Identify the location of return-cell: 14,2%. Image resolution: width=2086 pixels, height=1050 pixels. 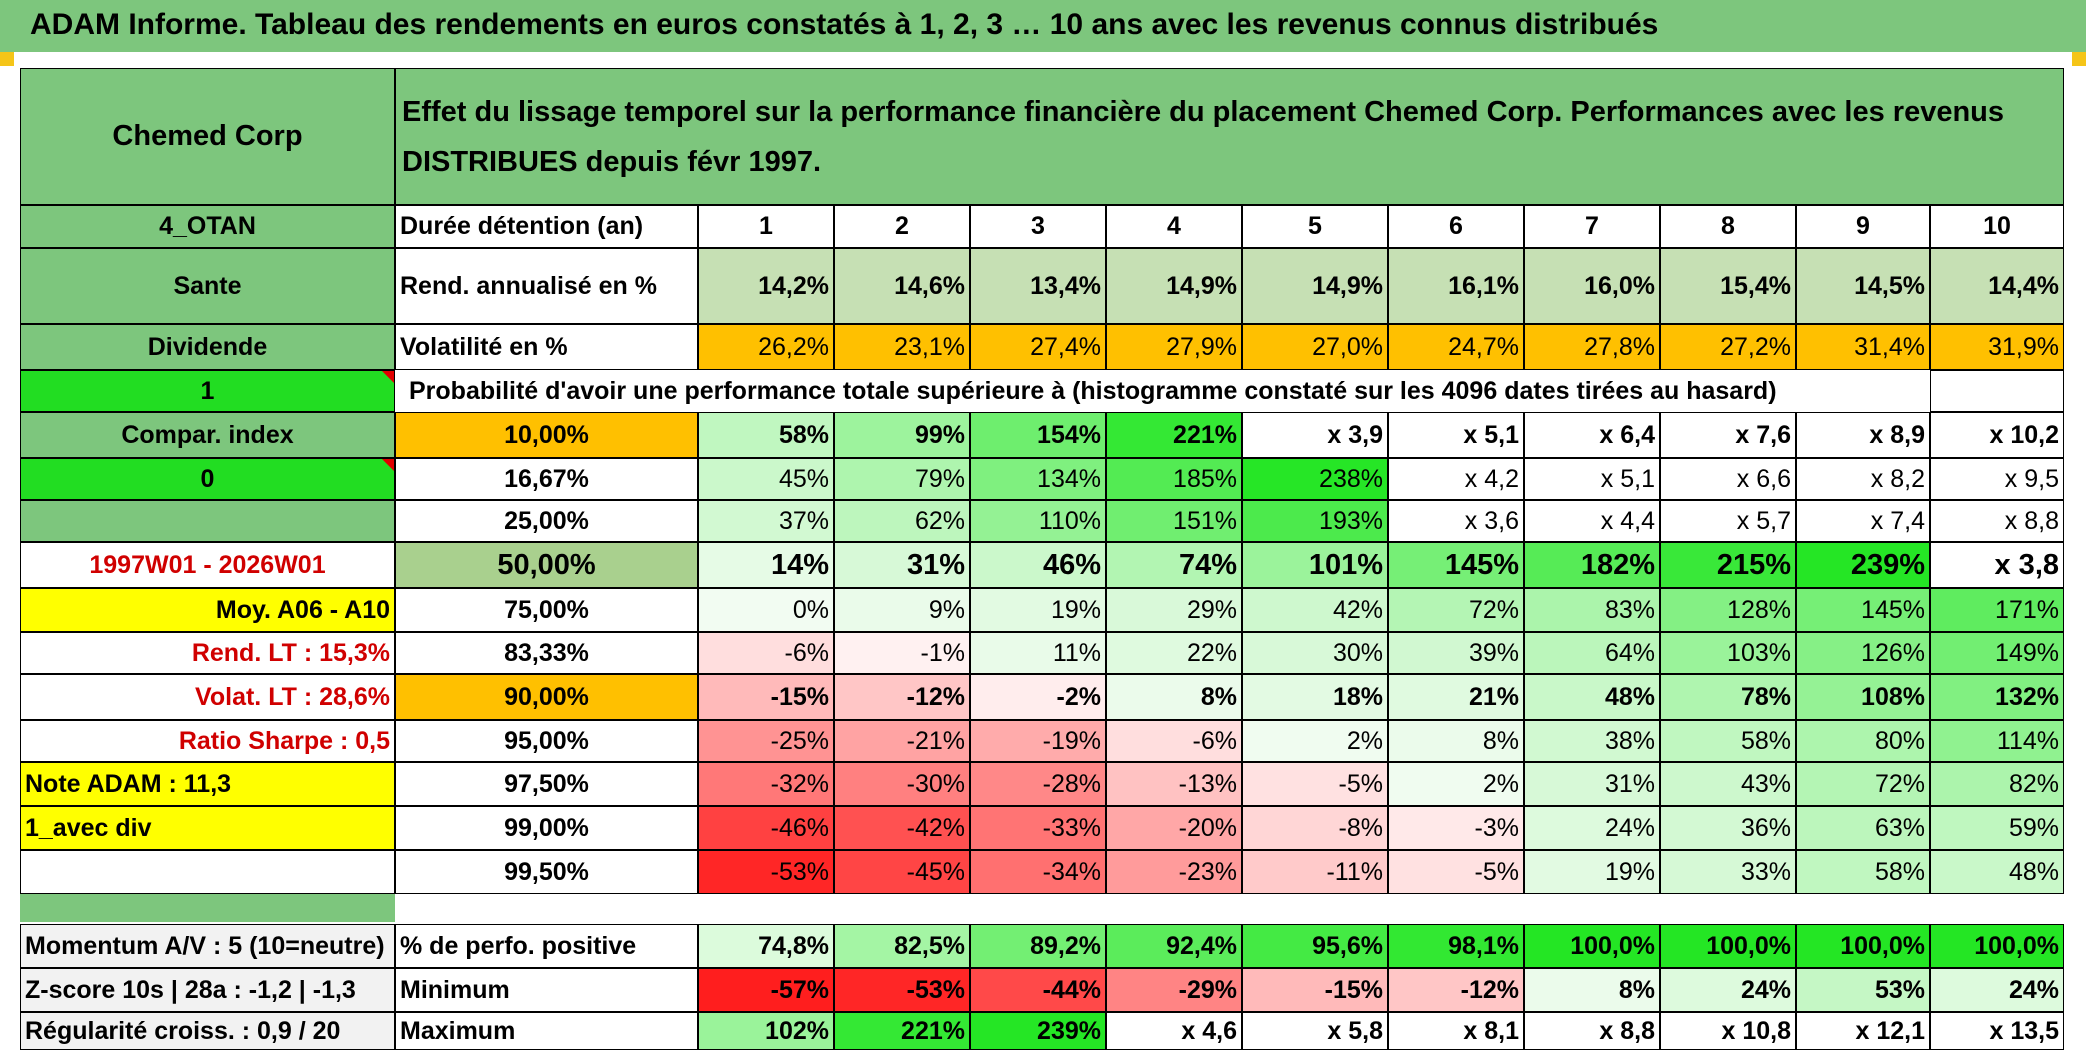
(766, 286).